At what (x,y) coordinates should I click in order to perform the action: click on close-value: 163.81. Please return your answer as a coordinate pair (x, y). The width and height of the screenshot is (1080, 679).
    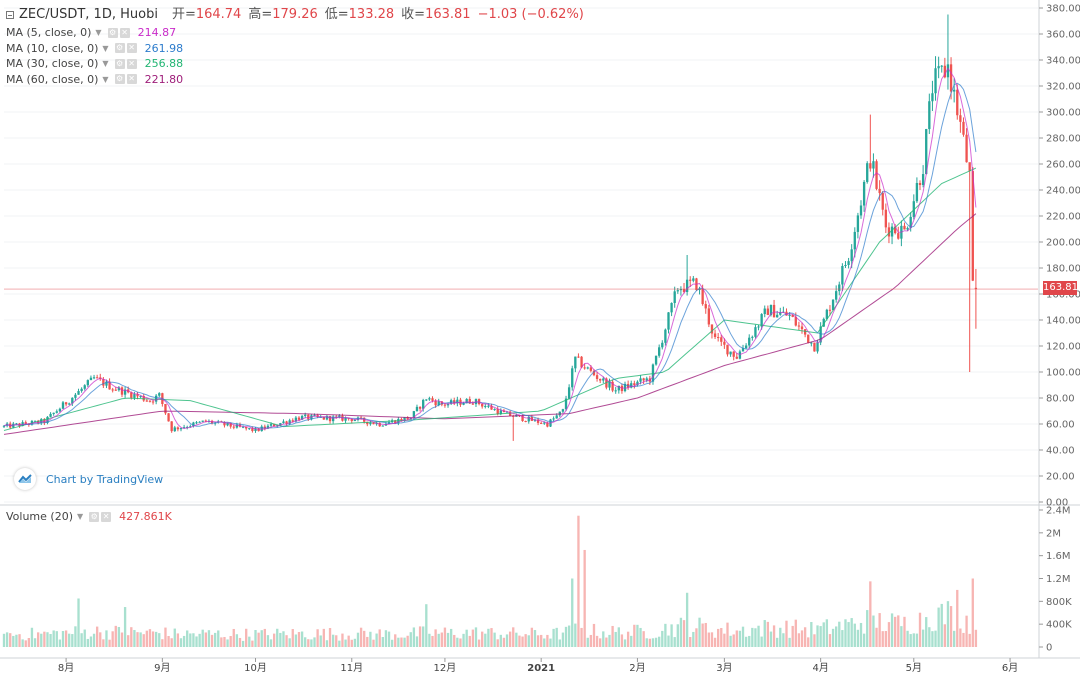
    Looking at the image, I should click on (448, 14).